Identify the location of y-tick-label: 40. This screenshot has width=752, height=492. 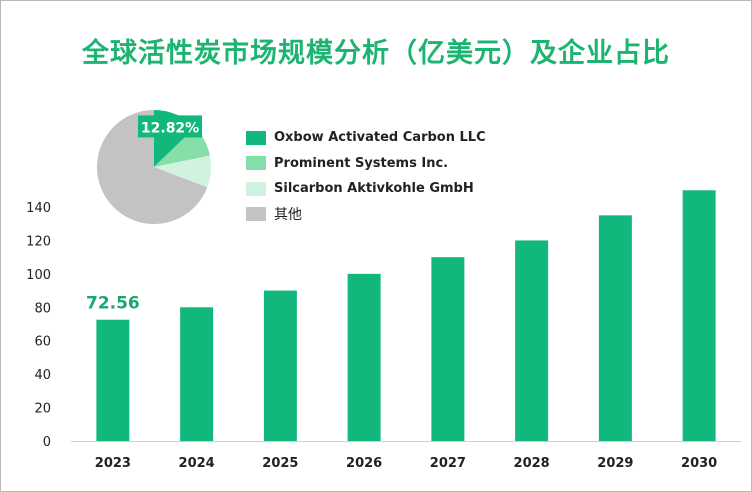
(42, 375).